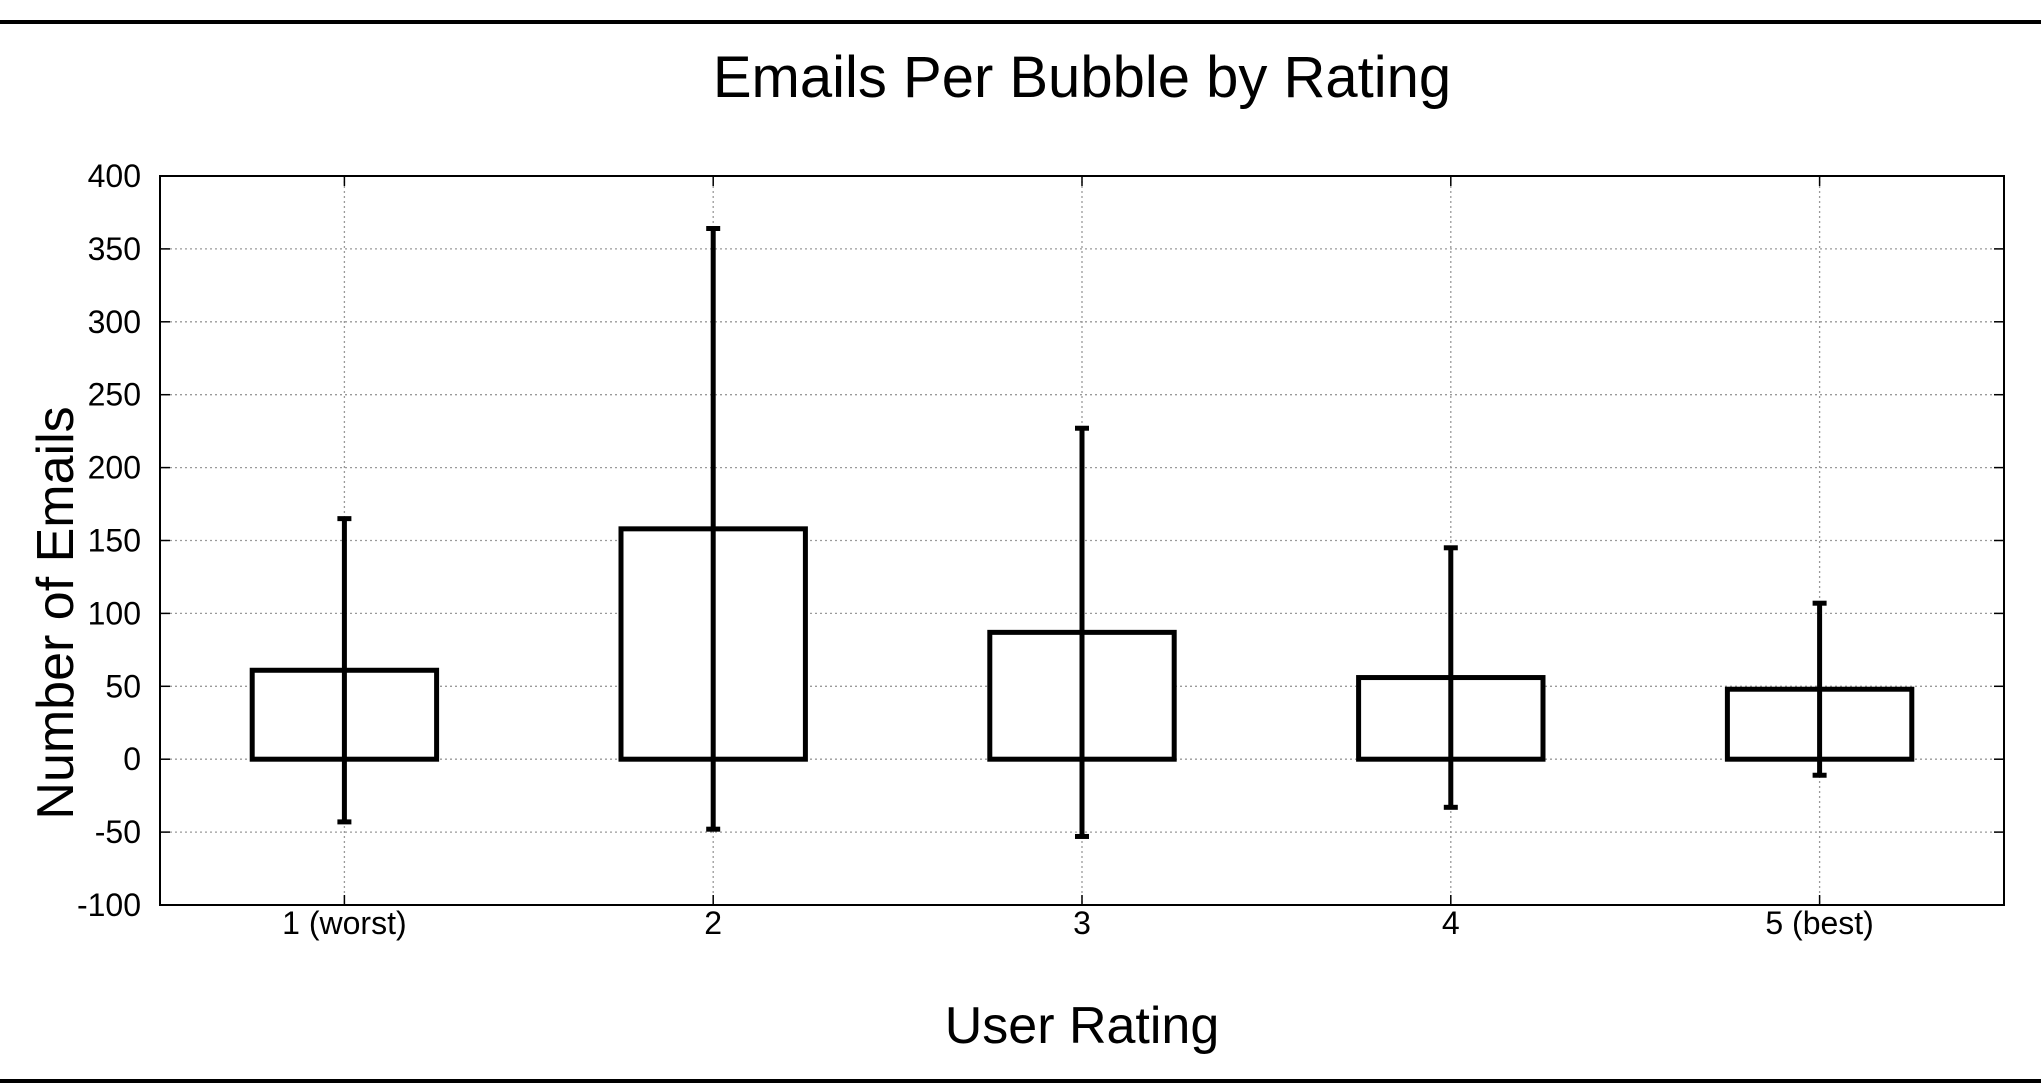 The height and width of the screenshot is (1083, 2041). Describe the element at coordinates (1020, 1081) in the screenshot. I see `bottom-border` at that location.